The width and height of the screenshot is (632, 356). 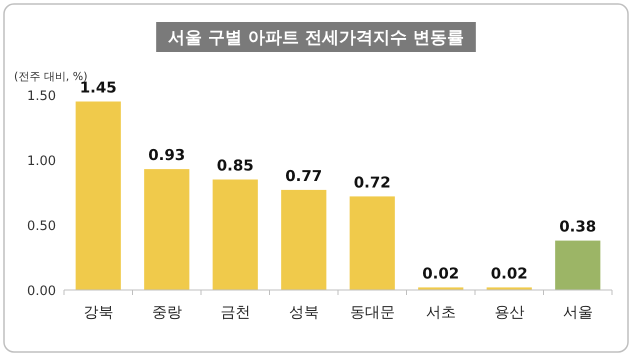 I want to click on x-tick-label: 금천, so click(x=235, y=312).